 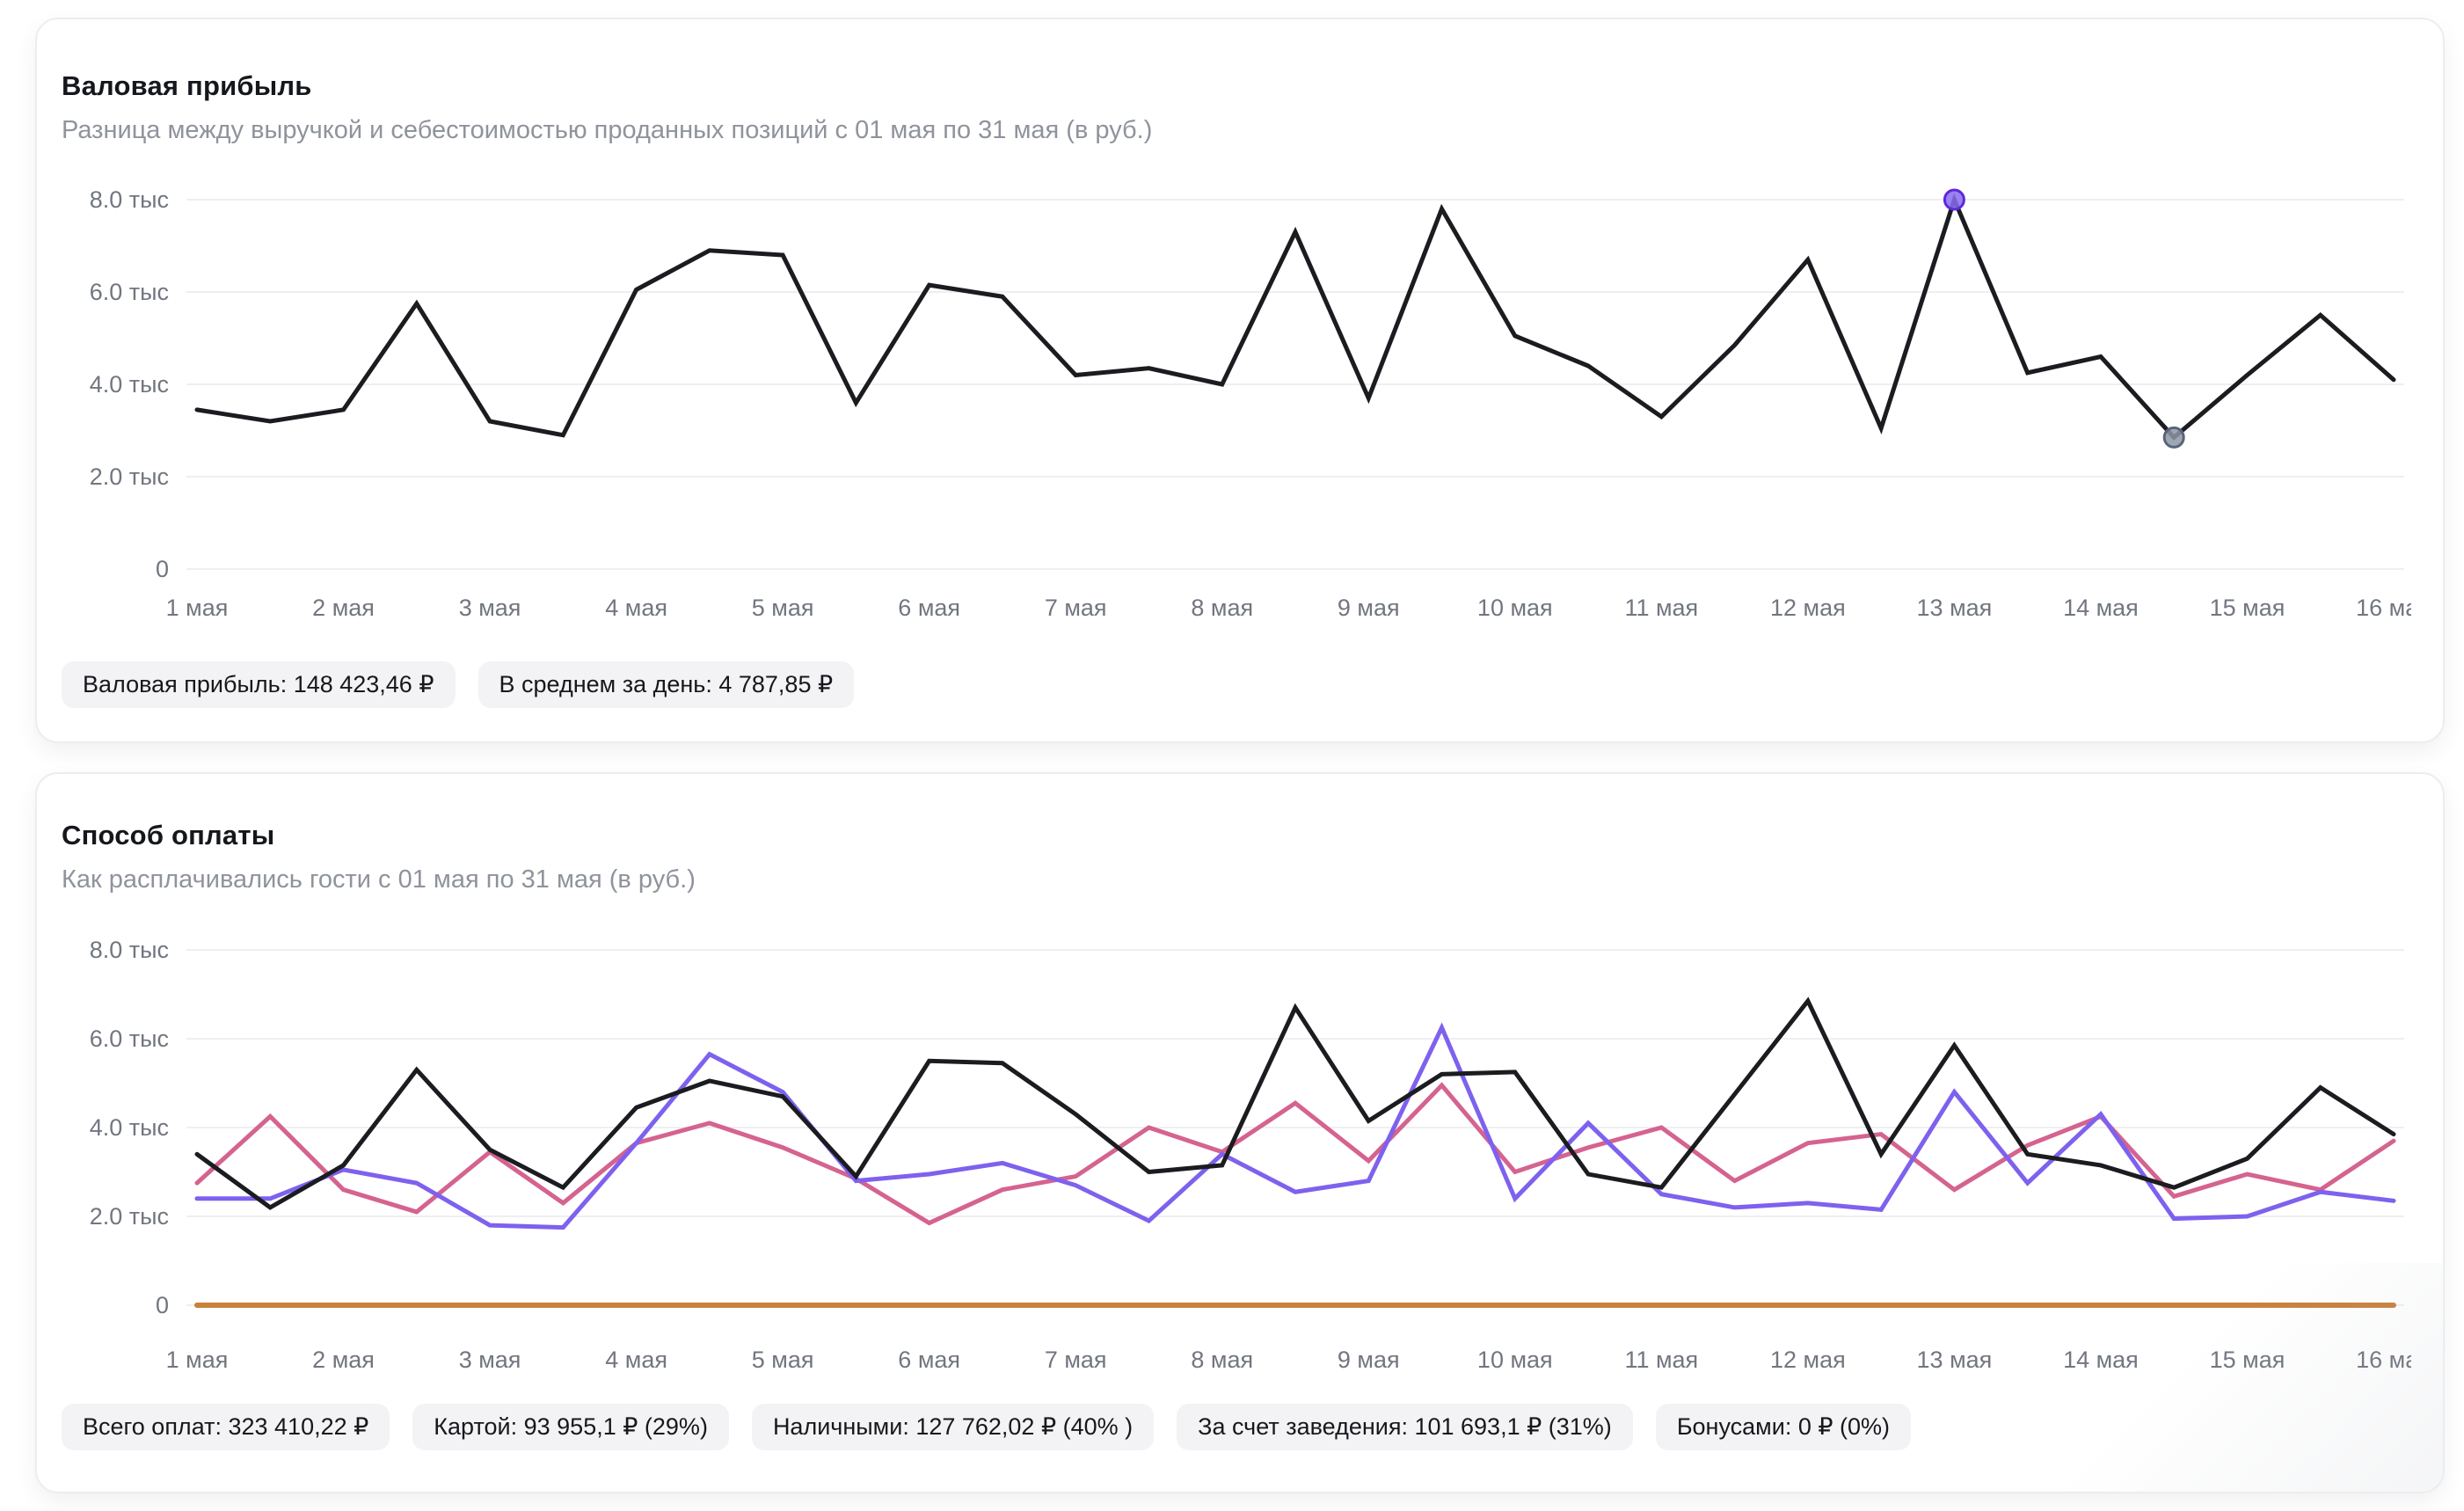 What do you see at coordinates (953, 1427) in the screenshot?
I see `stat-badge: Наличными: 127 762,02 ₽ (40% )` at bounding box center [953, 1427].